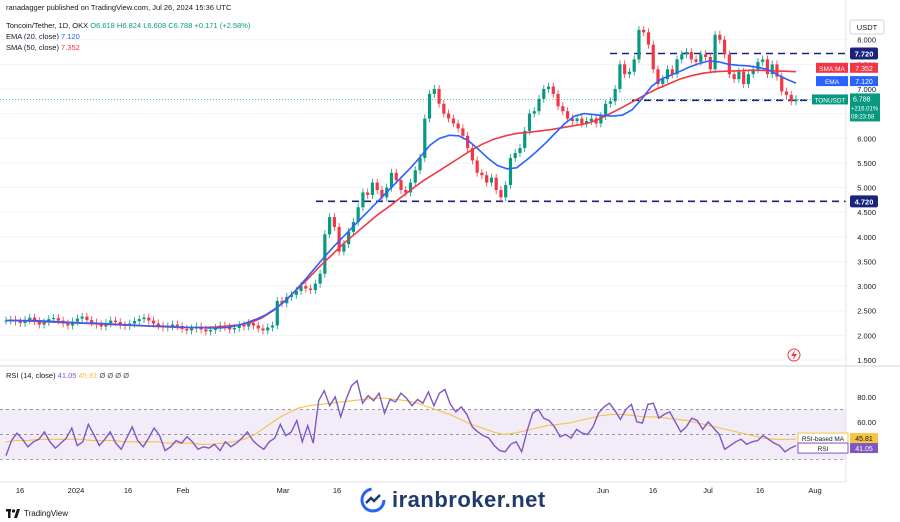  What do you see at coordinates (47, 25) in the screenshot?
I see `symbol-name: Toncoin/Tether, 1D, OKX` at bounding box center [47, 25].